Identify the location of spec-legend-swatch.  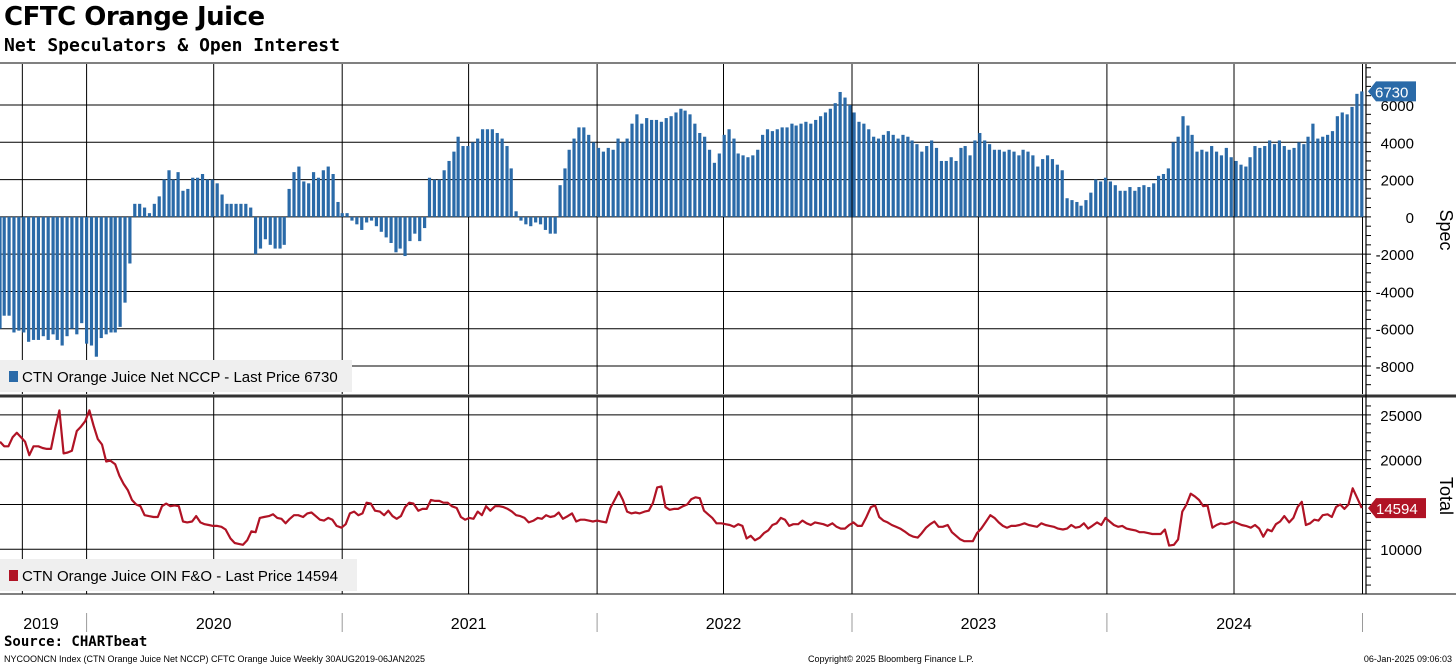
(13, 376).